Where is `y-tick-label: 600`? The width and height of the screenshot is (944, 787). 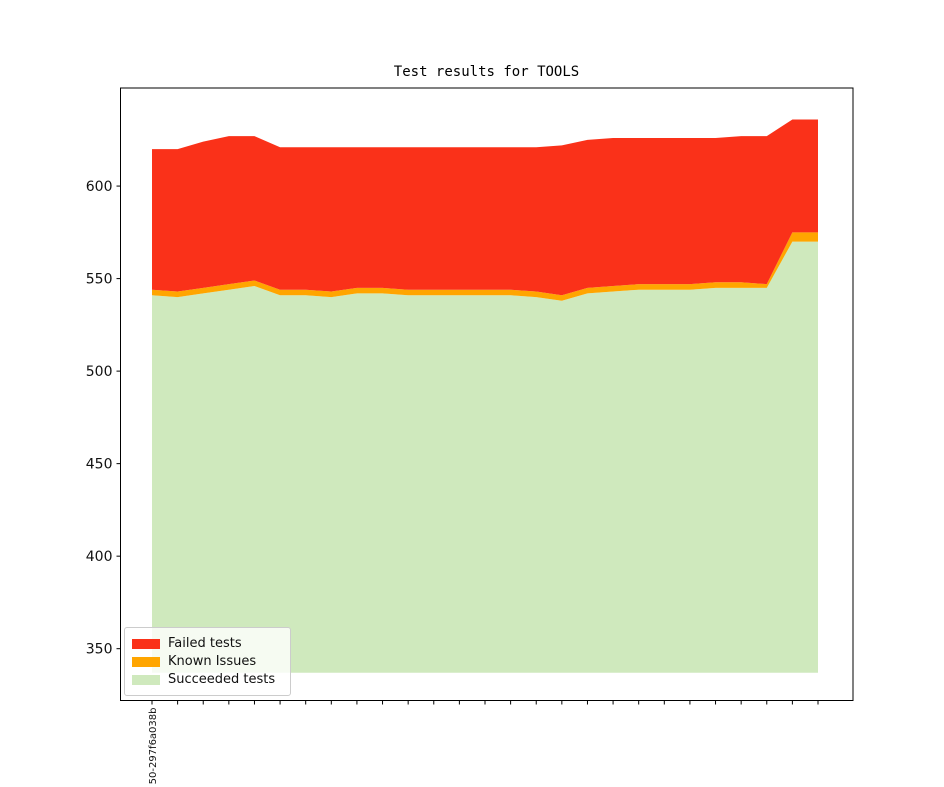
y-tick-label: 600 is located at coordinates (99, 187).